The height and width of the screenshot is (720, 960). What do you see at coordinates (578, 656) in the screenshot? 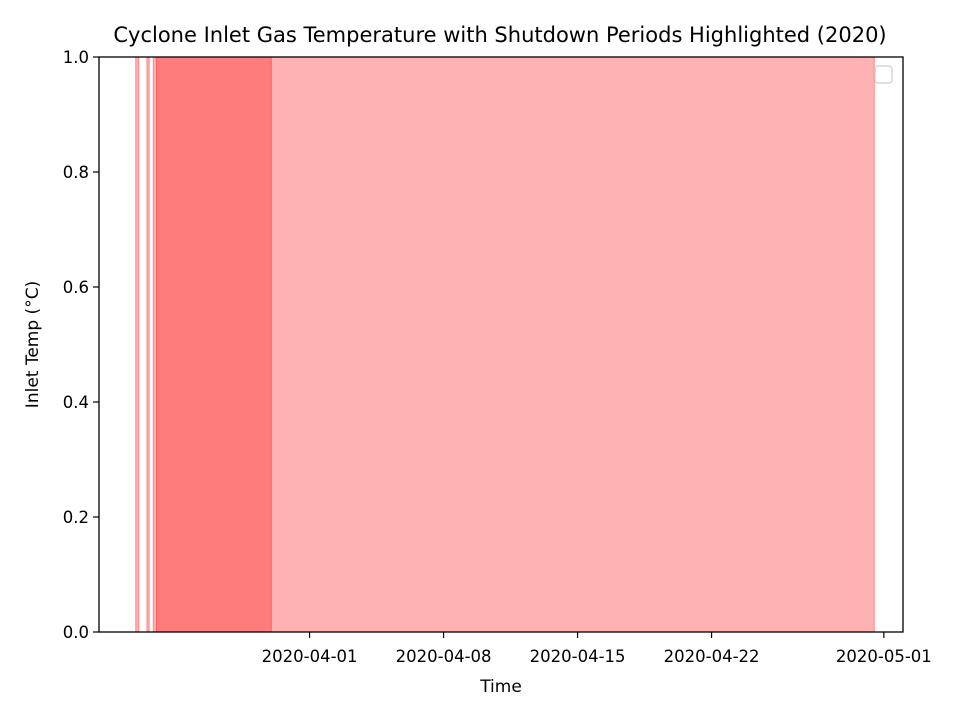
I see `x-tick-label-2: 2020-04-15` at bounding box center [578, 656].